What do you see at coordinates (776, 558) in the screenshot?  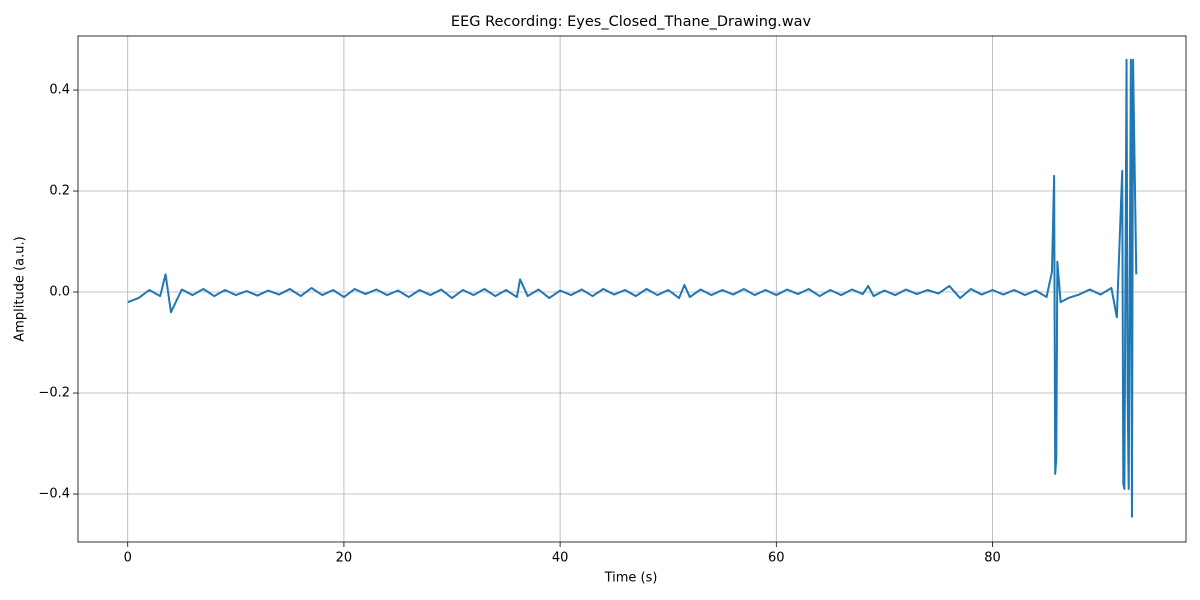 I see `x-tick-label: 60` at bounding box center [776, 558].